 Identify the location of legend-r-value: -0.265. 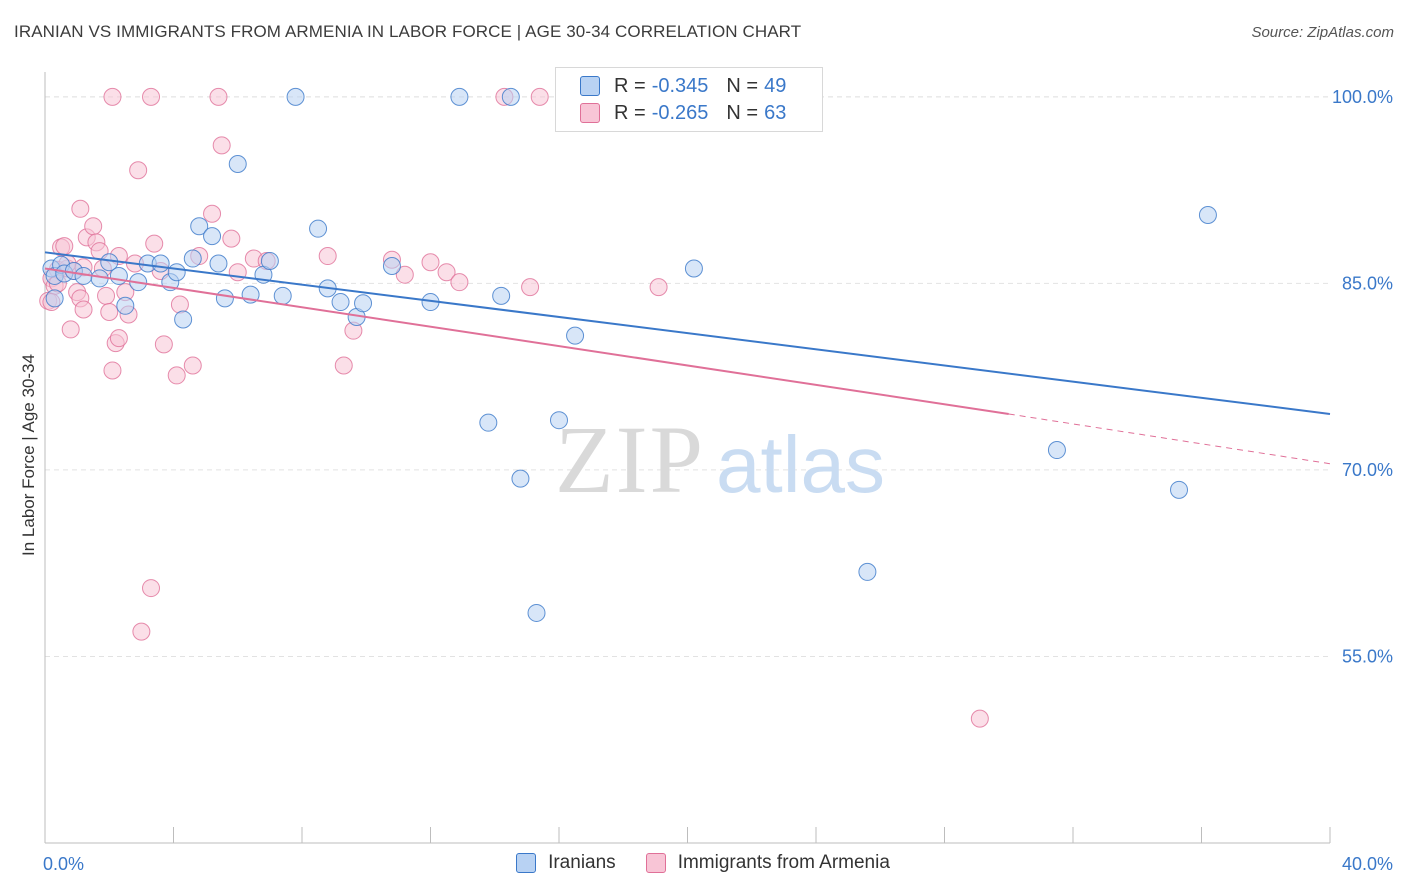
(680, 112).